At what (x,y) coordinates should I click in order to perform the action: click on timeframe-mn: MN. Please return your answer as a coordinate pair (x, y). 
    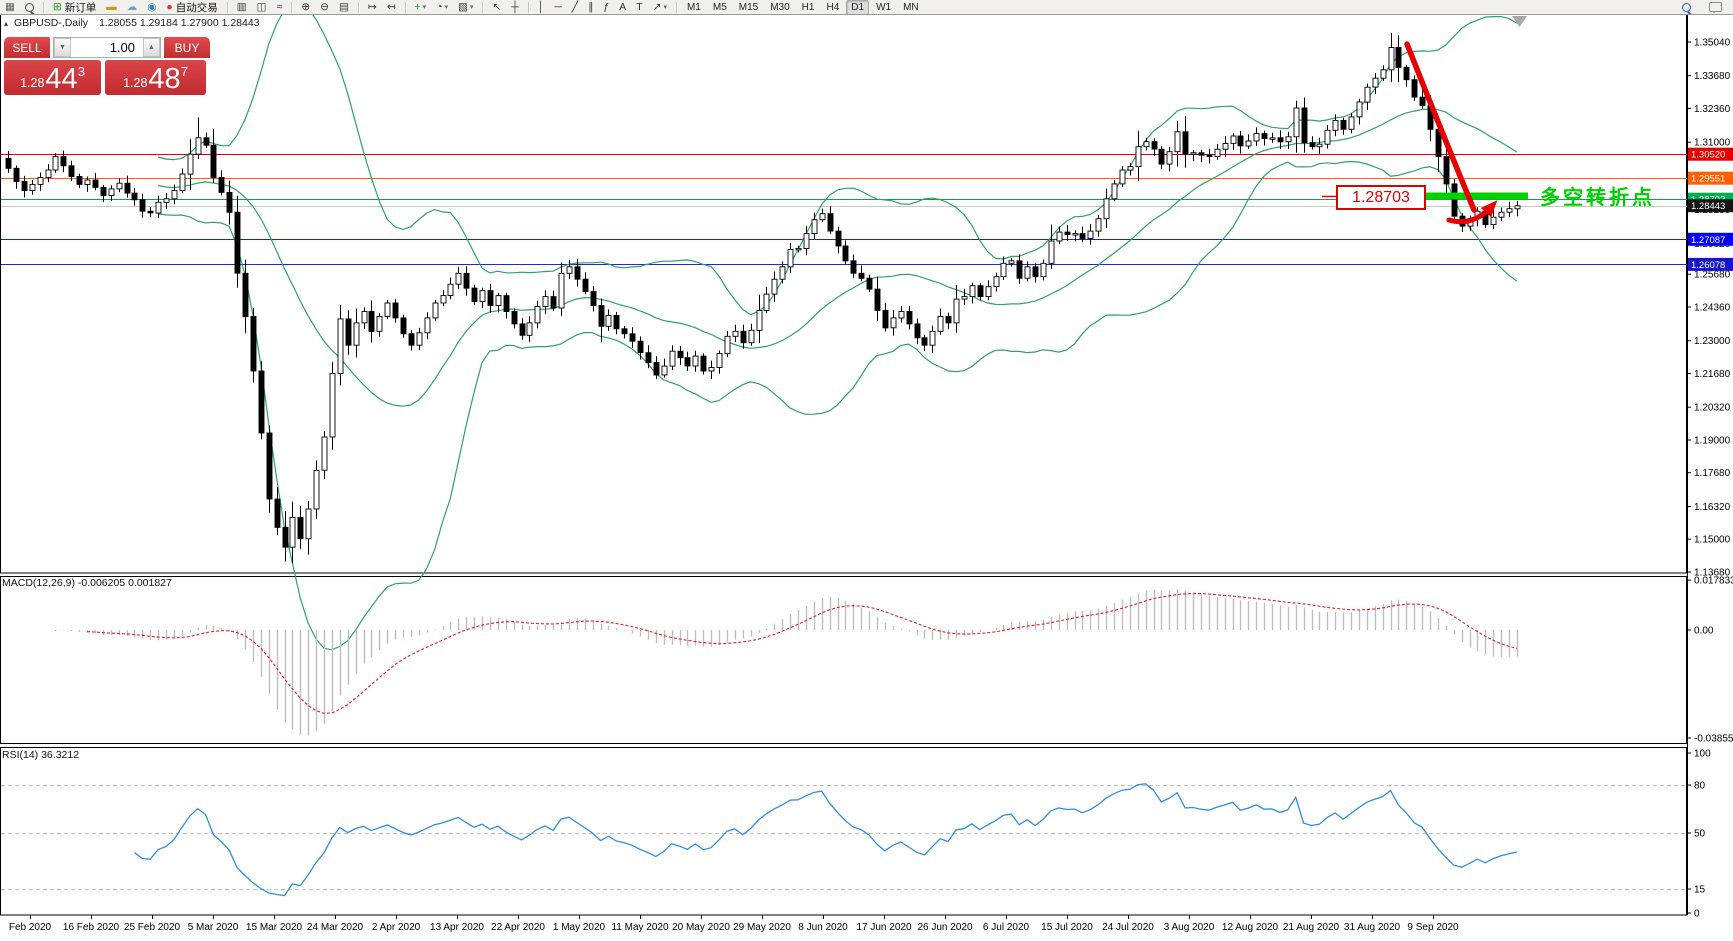
    Looking at the image, I should click on (911, 7).